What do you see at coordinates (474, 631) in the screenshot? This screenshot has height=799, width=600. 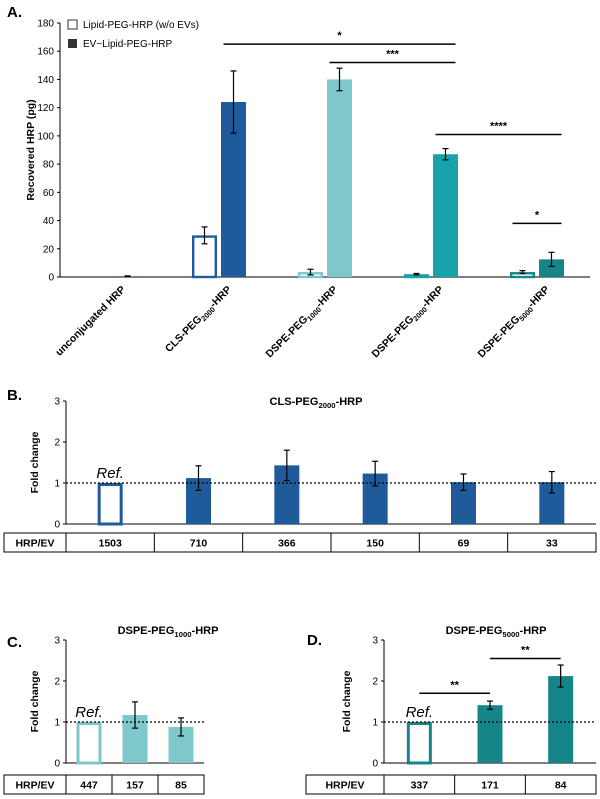 I see `chart-title-d-main: DSPE-PEG` at bounding box center [474, 631].